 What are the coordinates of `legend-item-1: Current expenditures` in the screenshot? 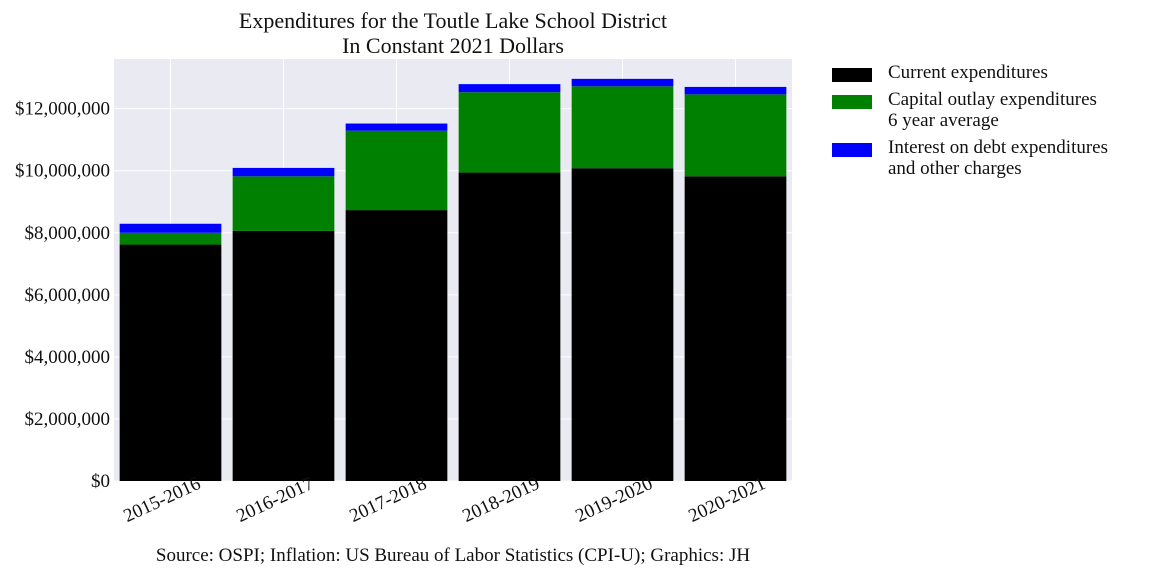 It's located at (987, 72).